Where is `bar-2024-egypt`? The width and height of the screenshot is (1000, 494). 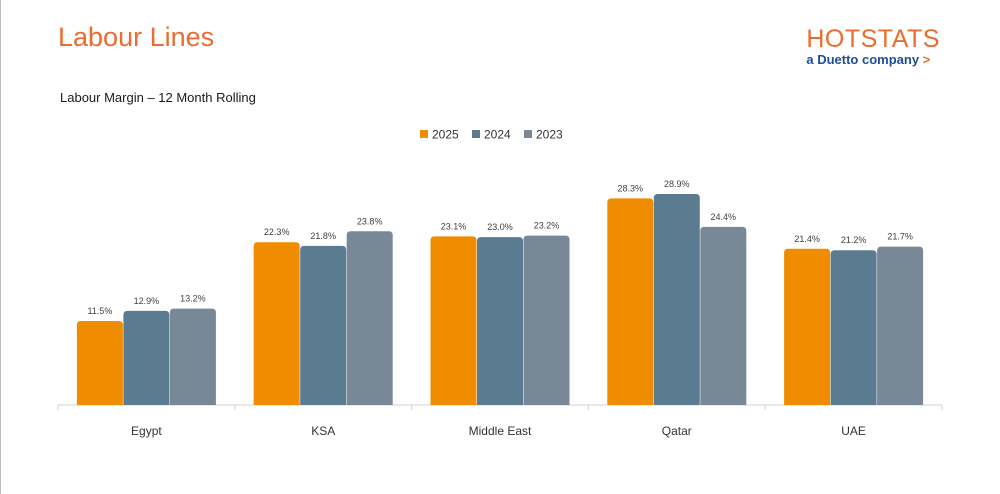 bar-2024-egypt is located at coordinates (146, 357).